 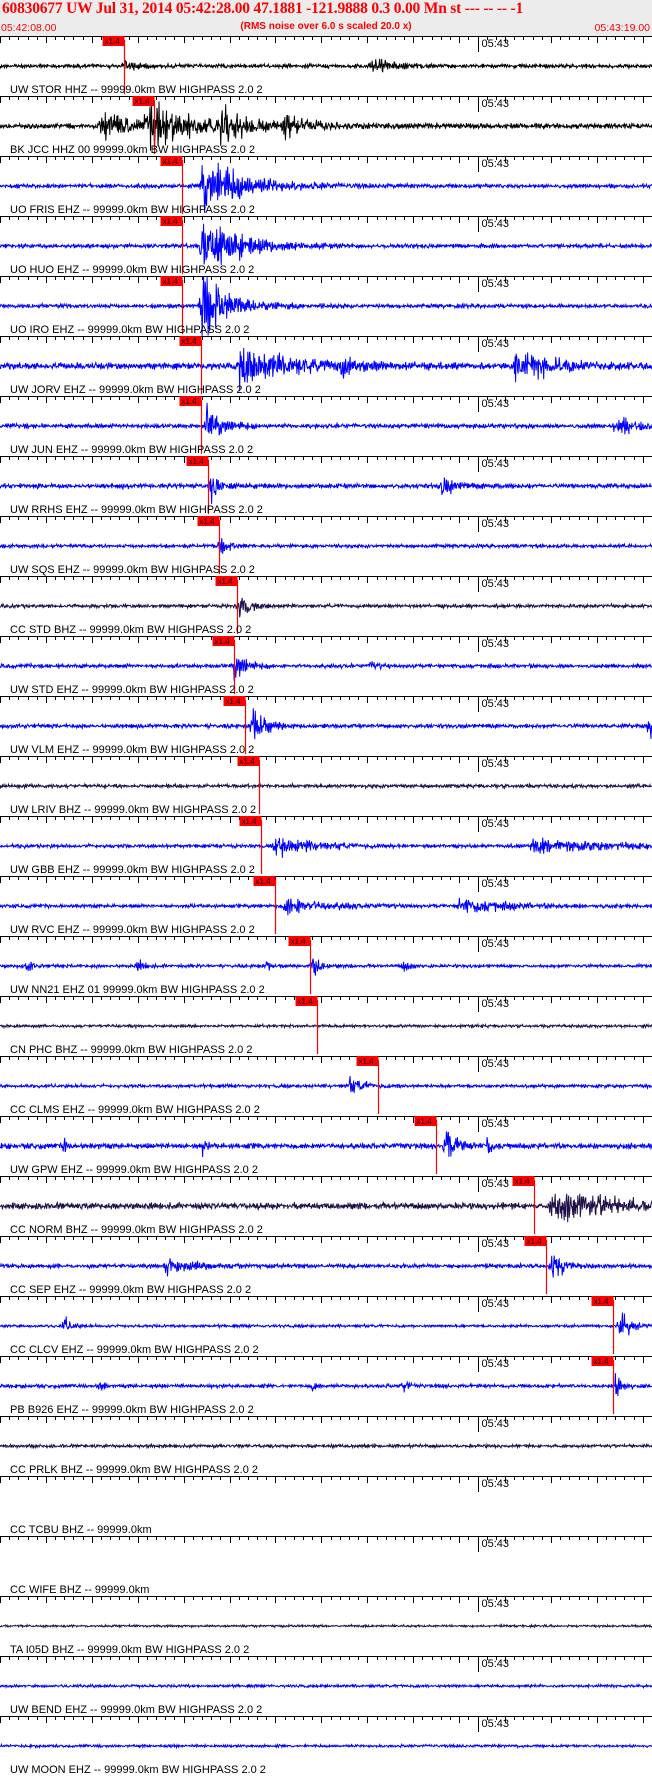 What do you see at coordinates (81, 1530) in the screenshot?
I see `station-label: CC TCBU BHZ -- 99999.0km` at bounding box center [81, 1530].